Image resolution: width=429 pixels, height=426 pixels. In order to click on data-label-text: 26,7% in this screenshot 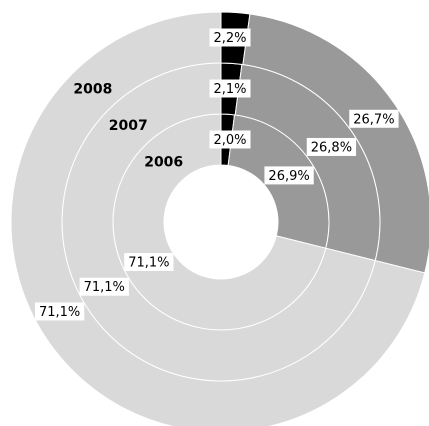, I will do `click(373, 119)`.